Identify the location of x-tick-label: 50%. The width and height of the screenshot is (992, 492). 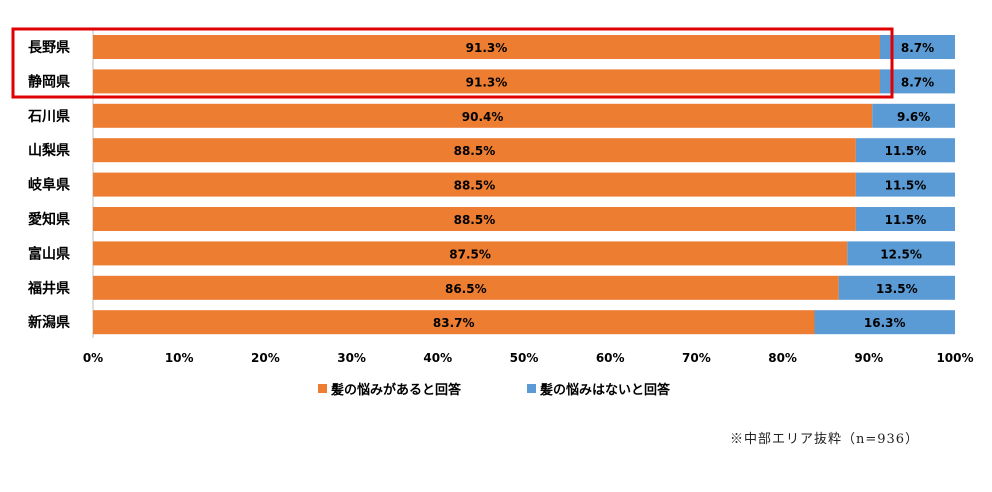
(524, 358).